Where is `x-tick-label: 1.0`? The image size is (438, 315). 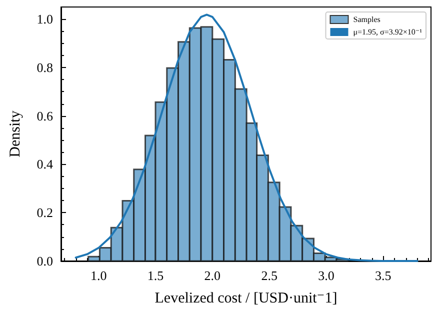
x-tick-label: 1.0 is located at coordinates (98, 275).